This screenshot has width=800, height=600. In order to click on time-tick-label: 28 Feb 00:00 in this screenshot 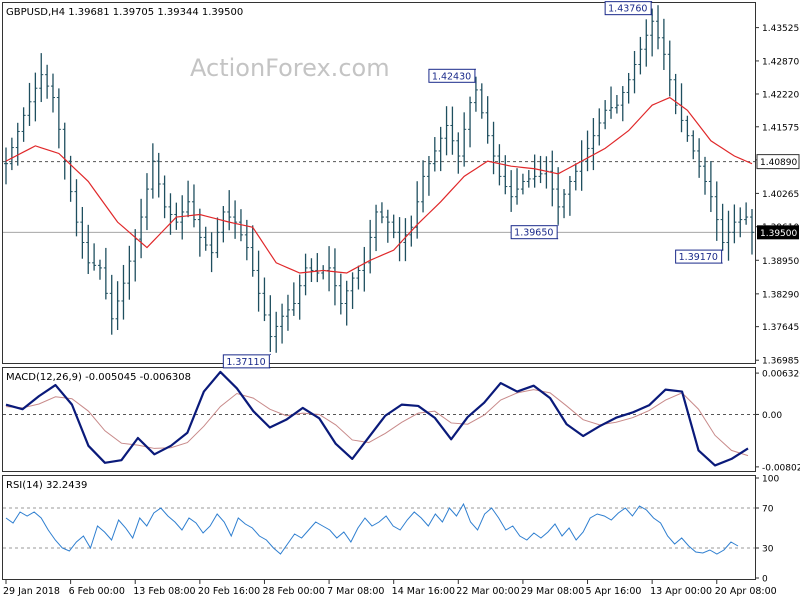, I will do `click(293, 591)`.